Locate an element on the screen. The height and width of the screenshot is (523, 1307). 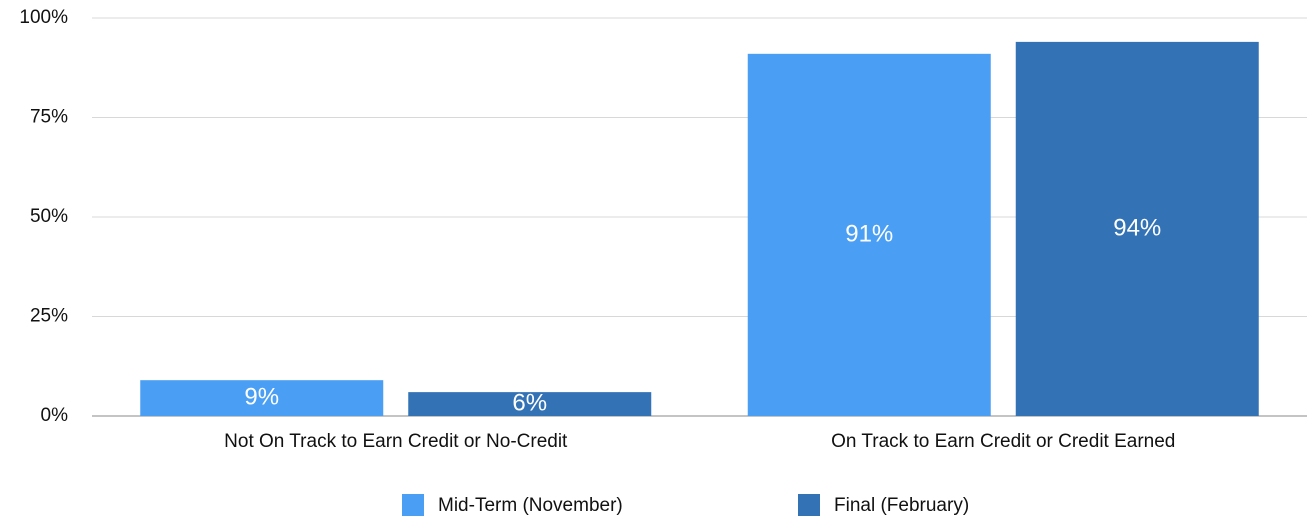
x-tick-label: On Track to Earn Credit or Credit Earned is located at coordinates (1003, 441).